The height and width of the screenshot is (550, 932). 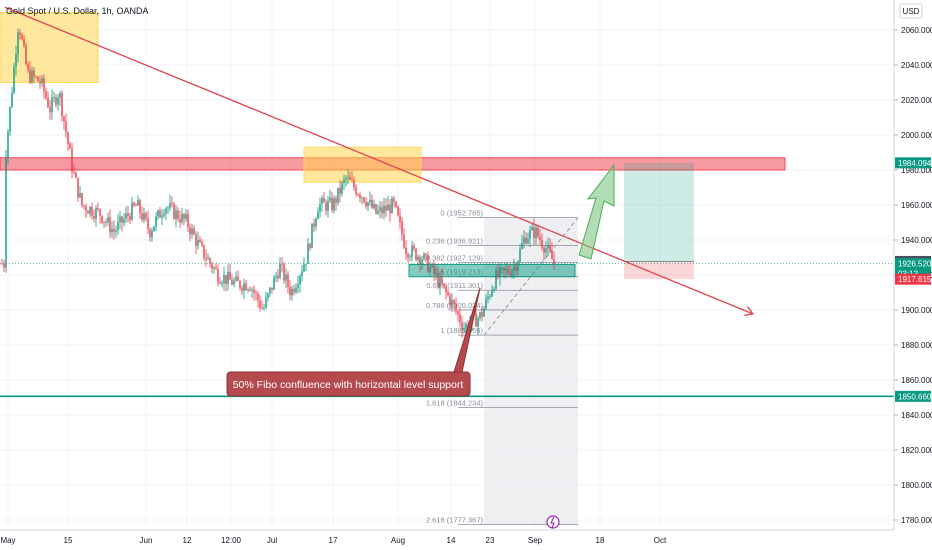 I want to click on price-tag: 1984.094, so click(x=913, y=163).